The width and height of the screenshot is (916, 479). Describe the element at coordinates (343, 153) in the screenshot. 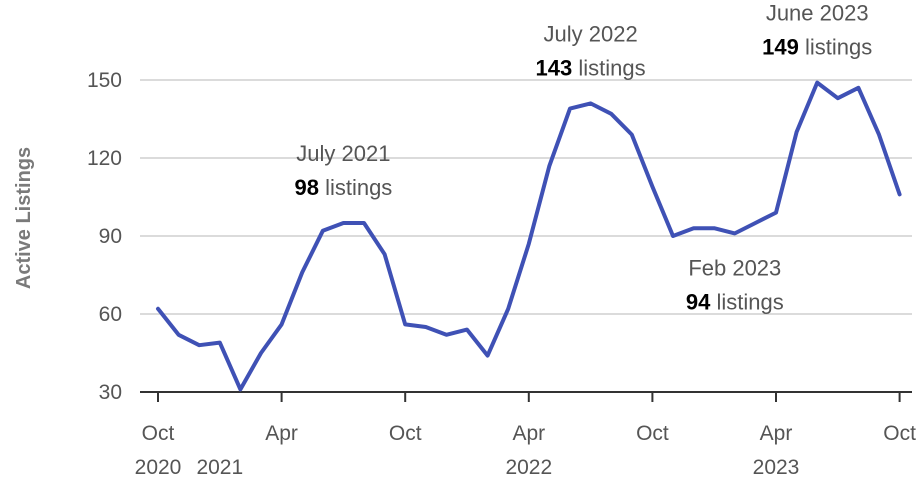

I see `annotation-title: July 2021` at that location.